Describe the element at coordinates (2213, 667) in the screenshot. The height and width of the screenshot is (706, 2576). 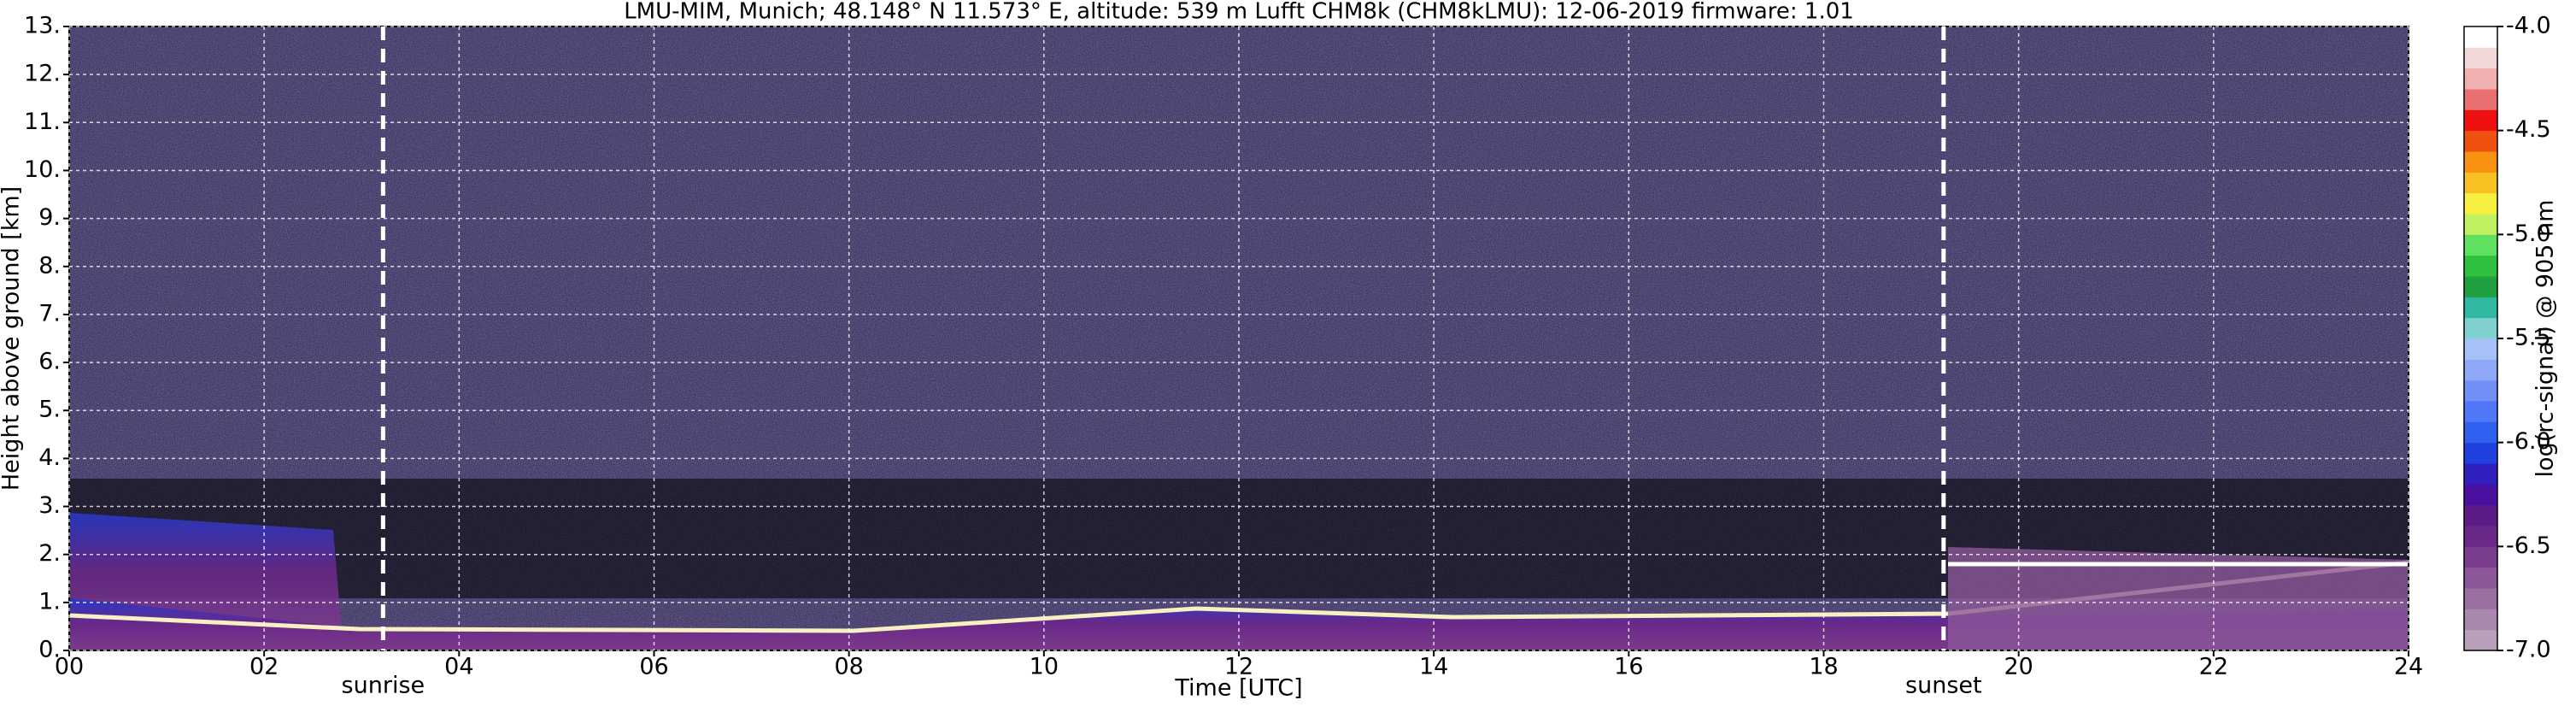
I see `x-tick-label: 22` at that location.